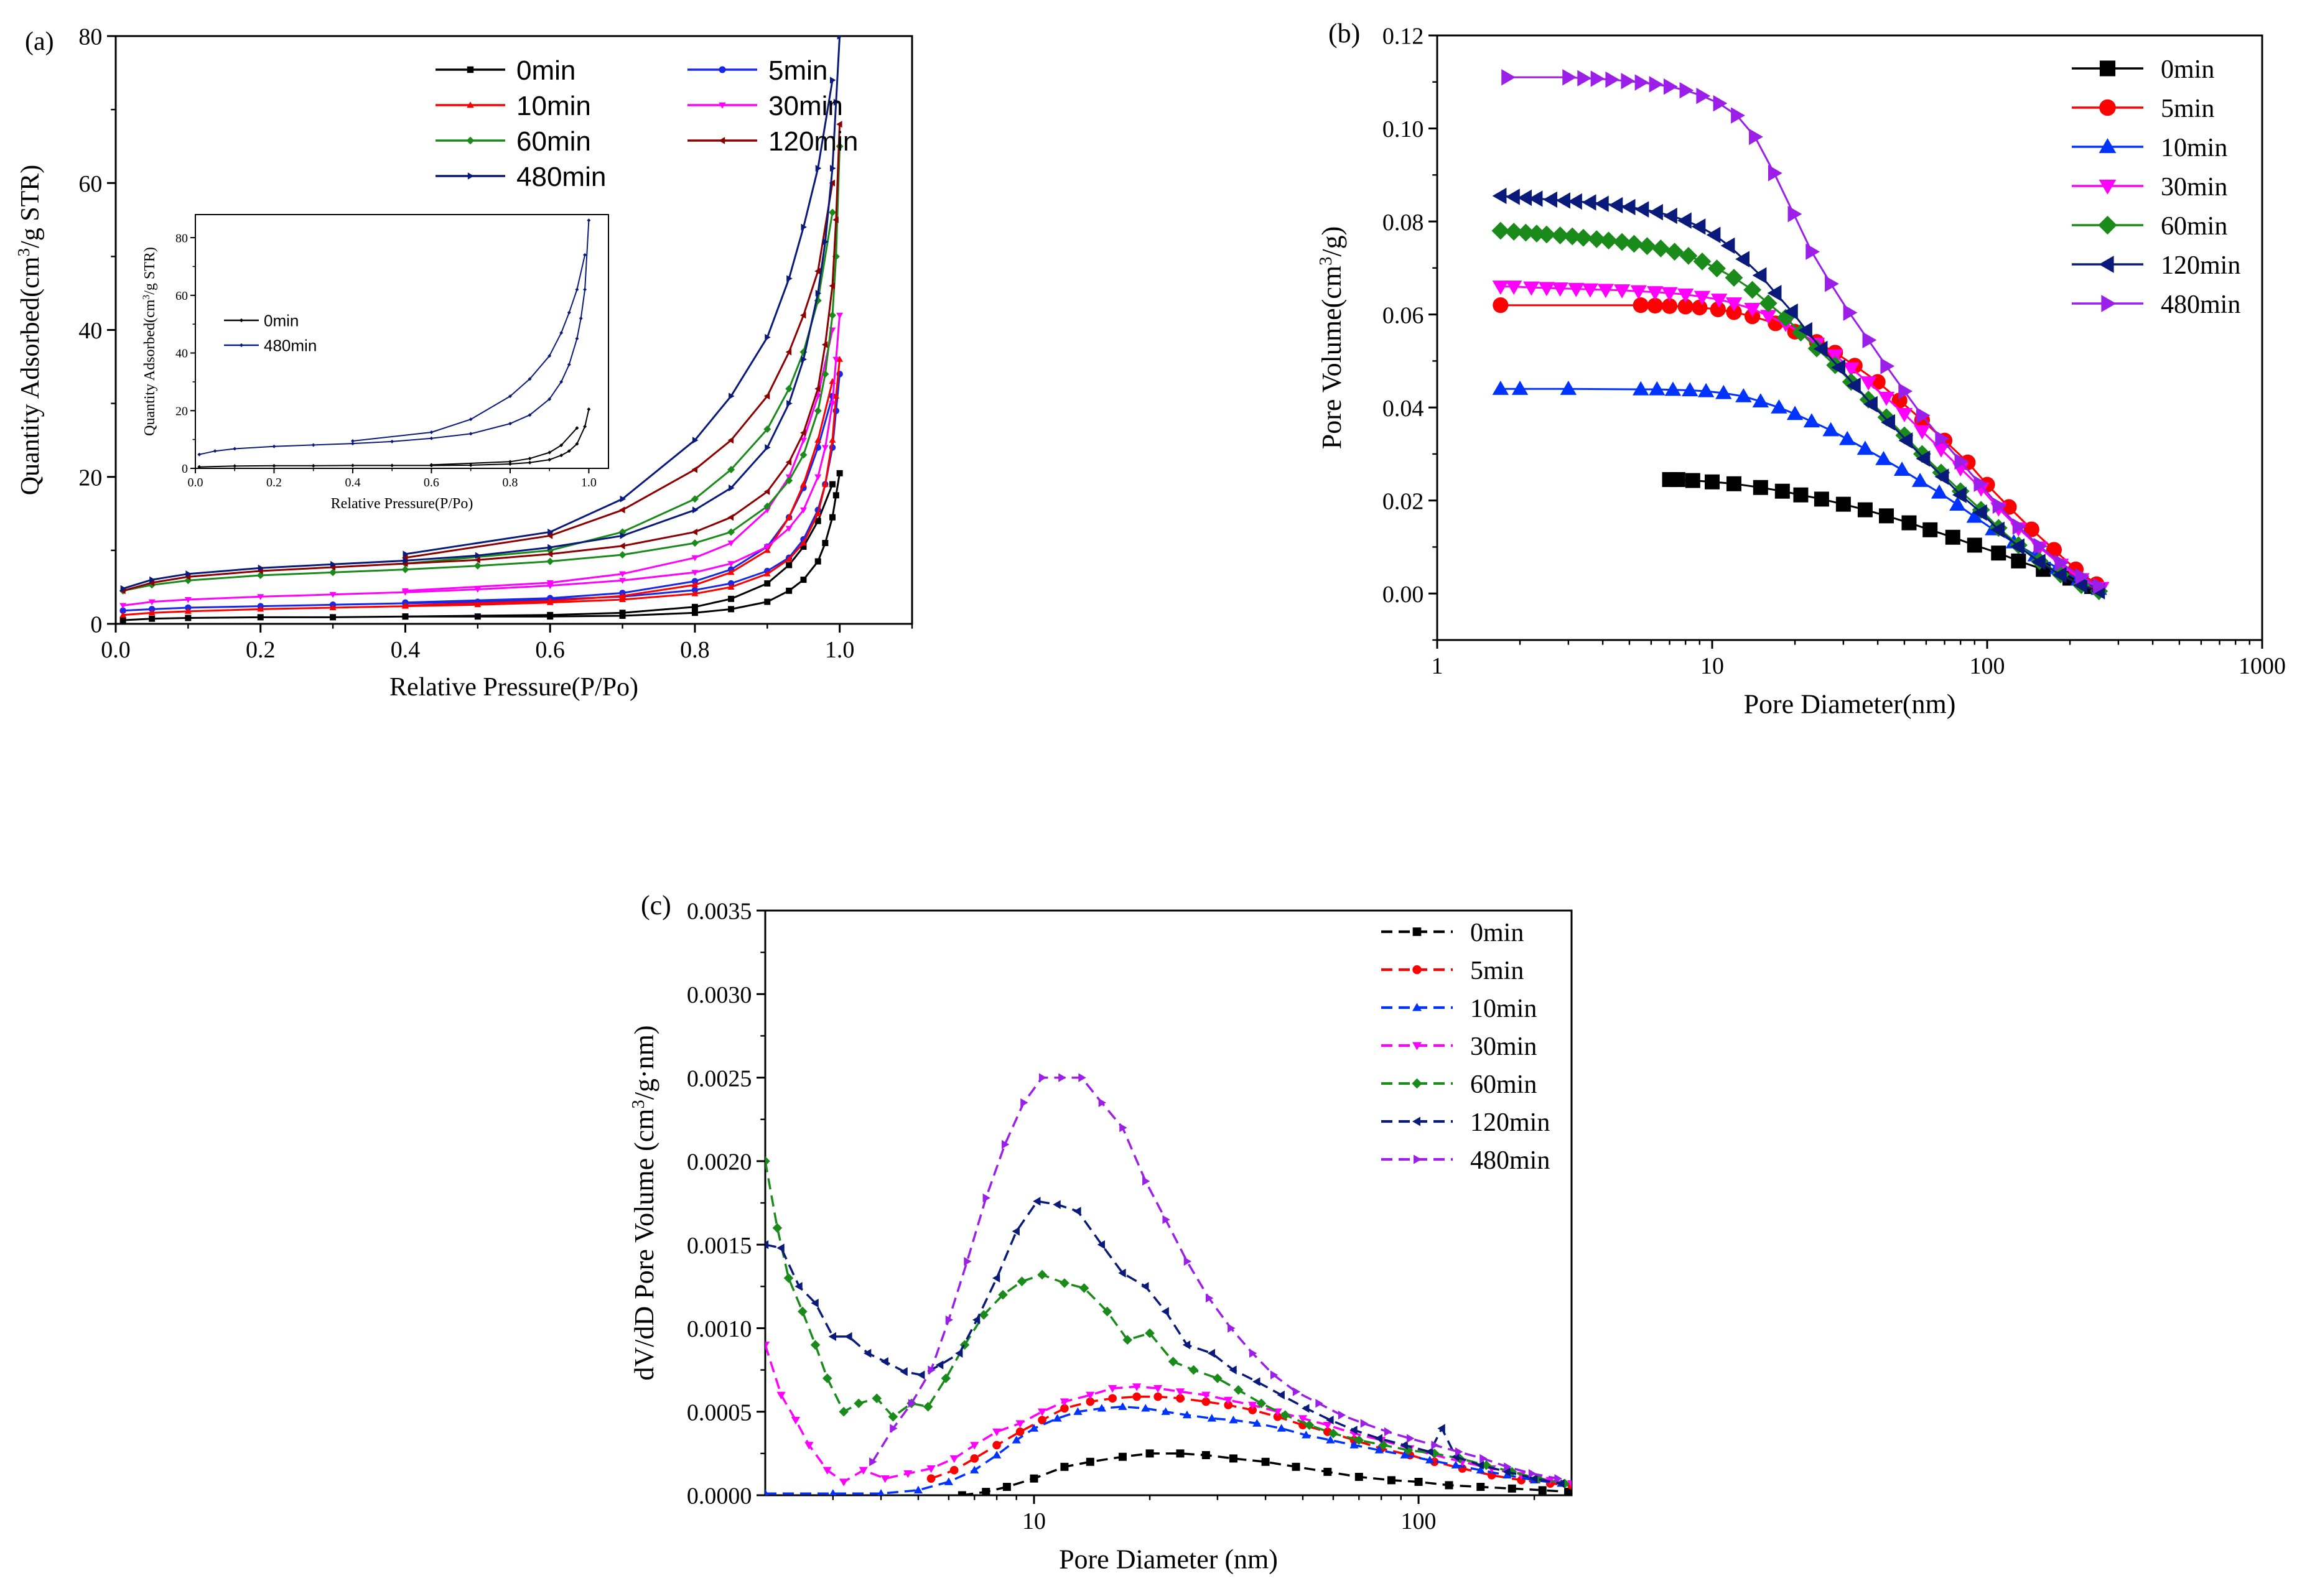 The height and width of the screenshot is (1596, 2297). I want to click on panel-a-series-0min, so click(481, 547).